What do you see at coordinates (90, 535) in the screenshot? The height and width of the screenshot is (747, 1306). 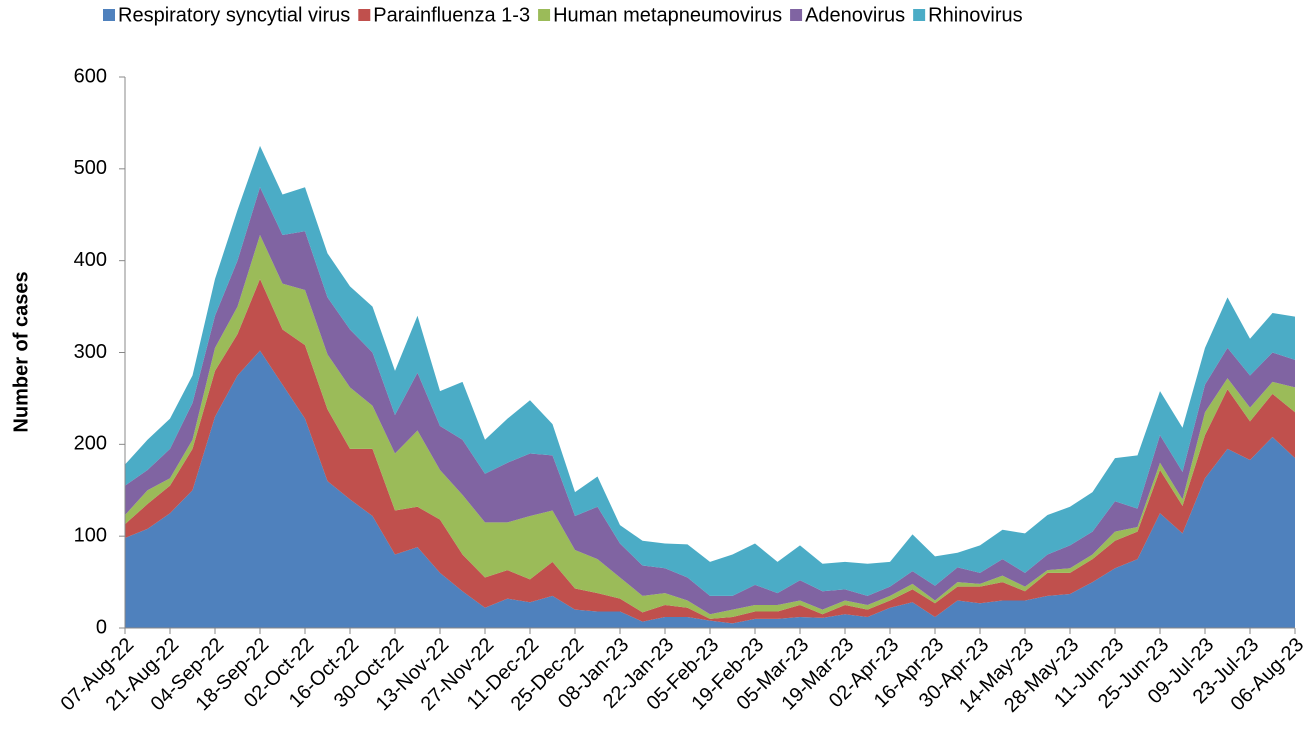 I see `y-tick-label: 100` at bounding box center [90, 535].